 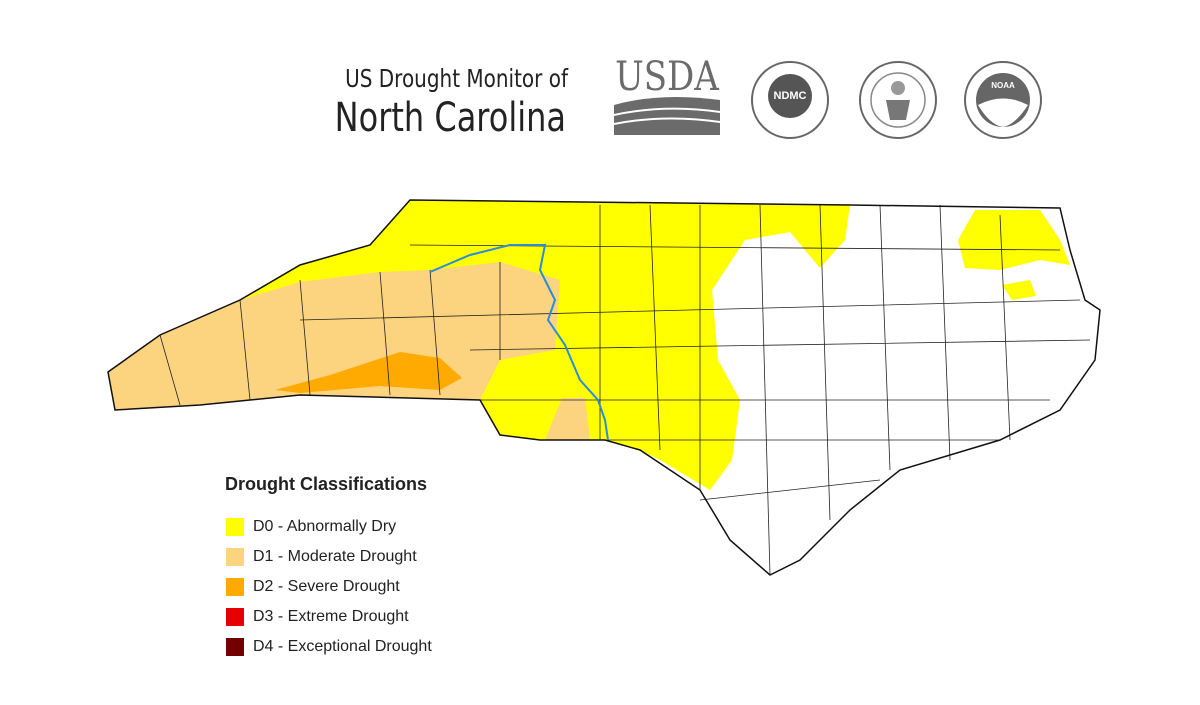 I want to click on ndmc-core, so click(x=790, y=96).